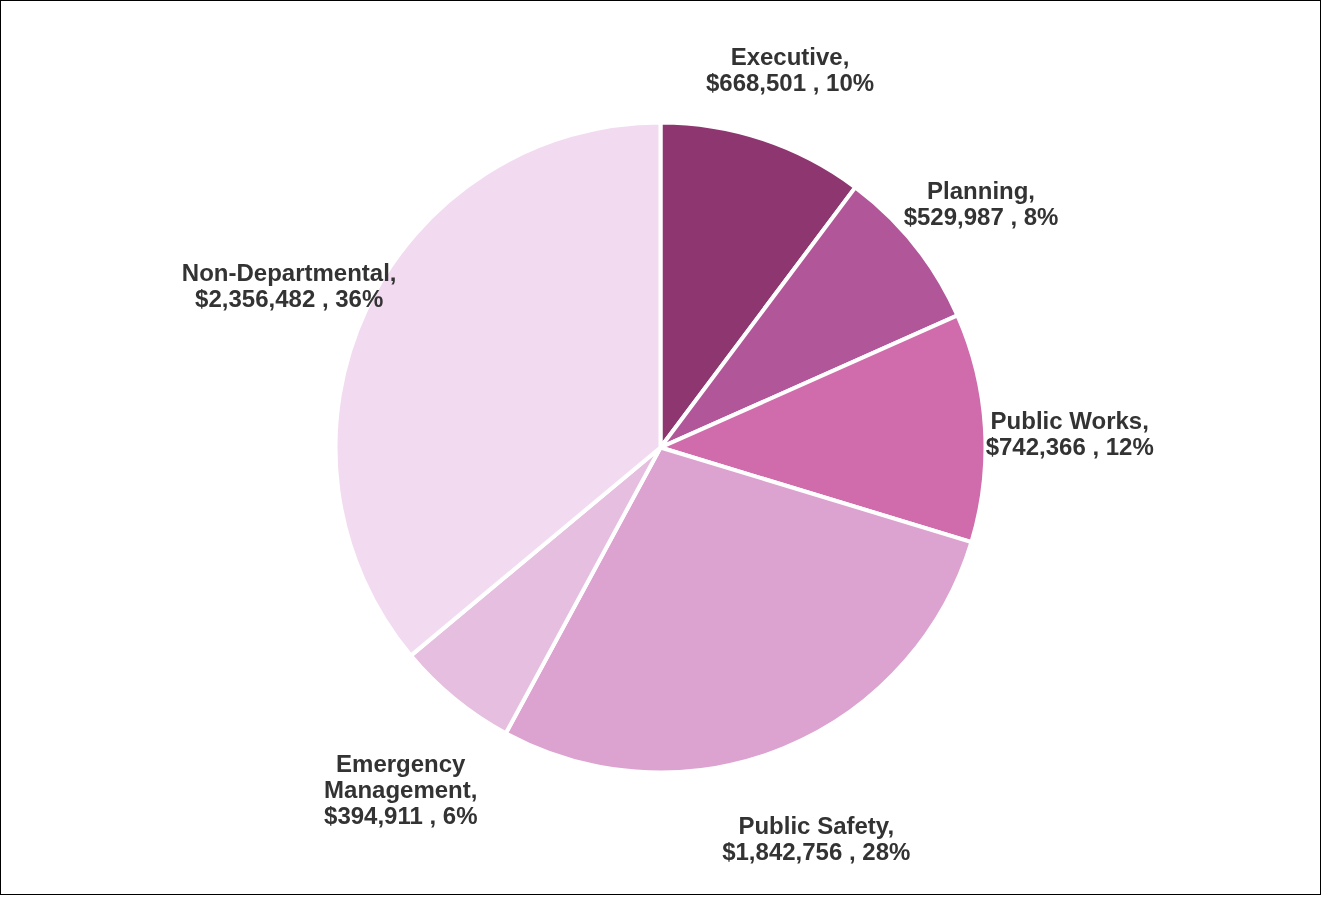 This screenshot has height=905, width=1331. I want to click on slice-label: Planning, $529,987 , 8%, so click(981, 203).